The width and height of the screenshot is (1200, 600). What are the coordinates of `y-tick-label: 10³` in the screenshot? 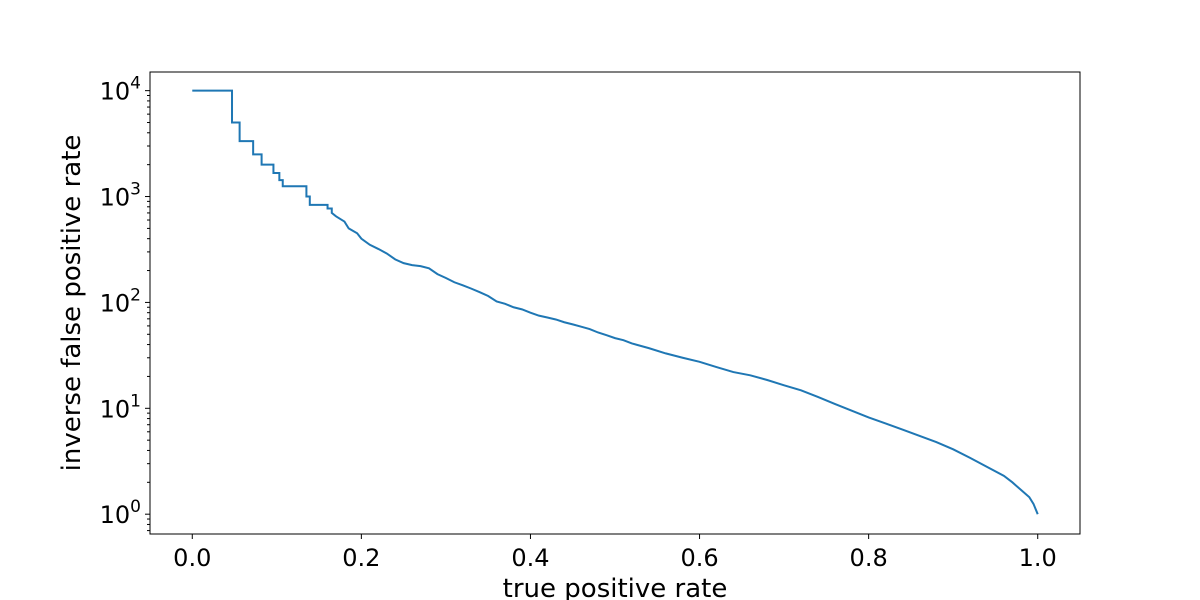 It's located at (120, 196).